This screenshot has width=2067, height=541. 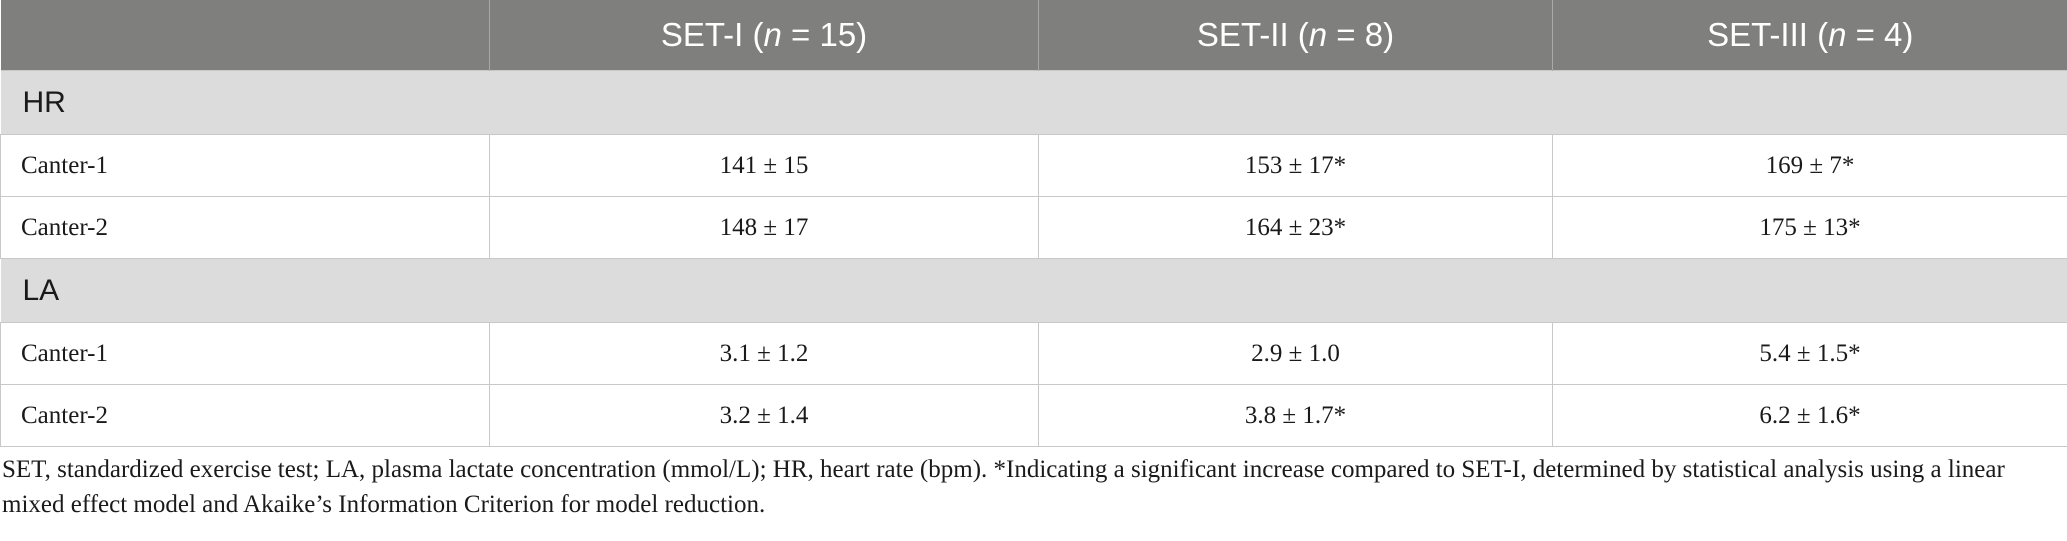 I want to click on table-cell: 3.1 ± 1.2, so click(x=764, y=353).